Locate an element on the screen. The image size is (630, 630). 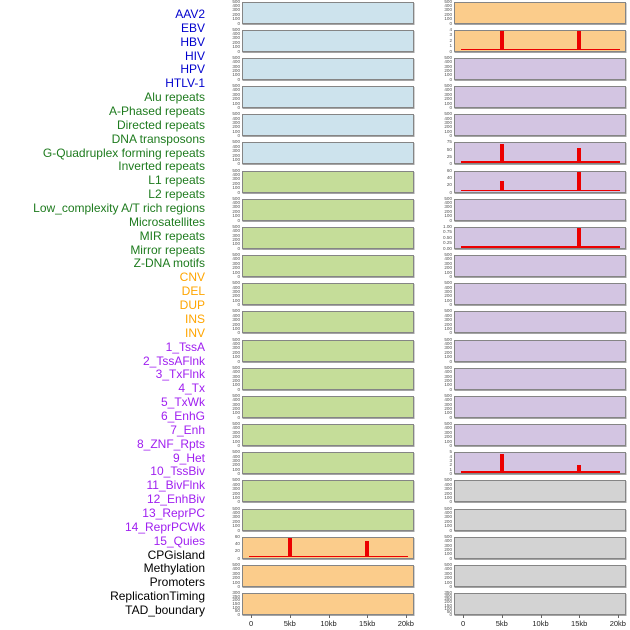
y-tick-label: 60 is located at coordinates (449, 170).